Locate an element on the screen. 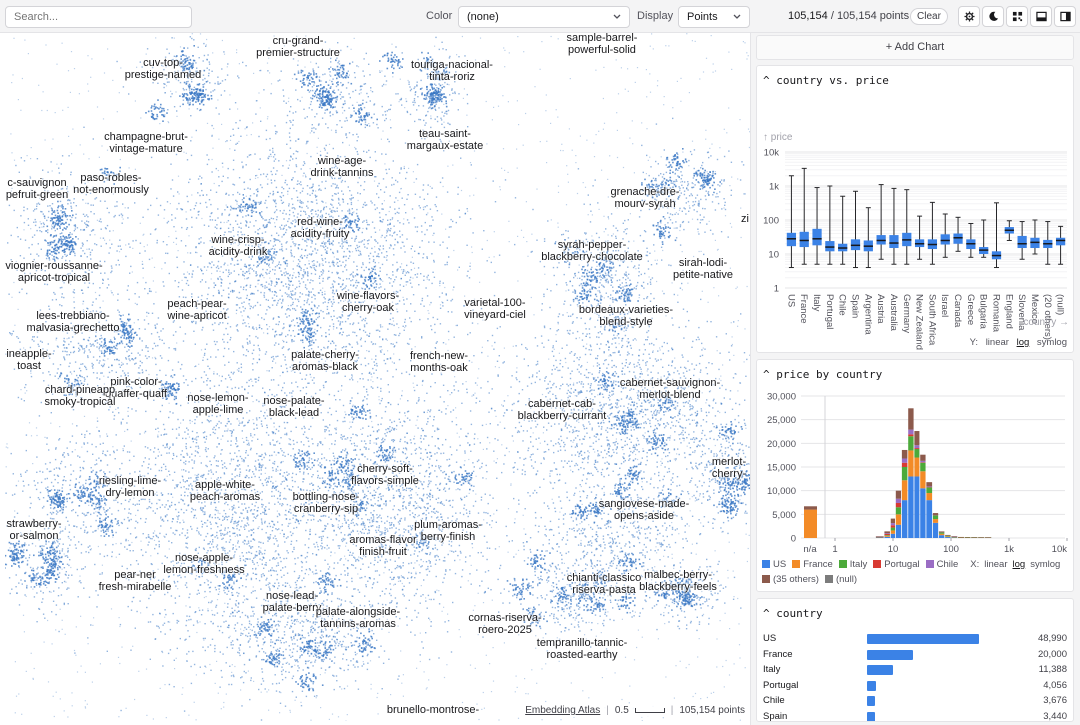 This screenshot has width=1080, height=725. x-tick-label: n/a is located at coordinates (810, 549).